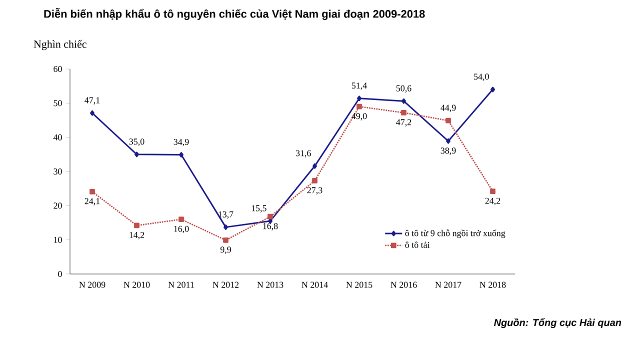 This screenshot has height=337, width=640. What do you see at coordinates (60, 45) in the screenshot?
I see `y-axis-title: Nghìn chiếc` at bounding box center [60, 45].